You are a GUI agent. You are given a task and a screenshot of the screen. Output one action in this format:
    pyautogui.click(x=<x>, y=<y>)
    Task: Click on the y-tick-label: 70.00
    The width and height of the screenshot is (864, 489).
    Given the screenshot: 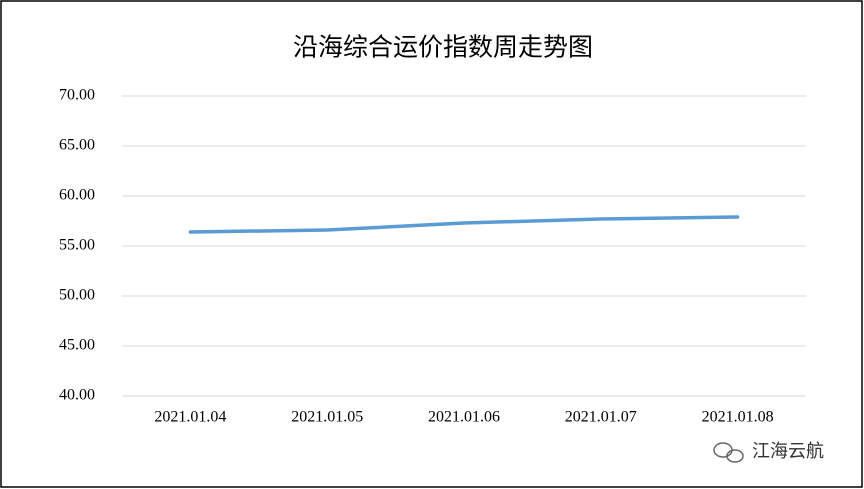 What is the action you would take?
    pyautogui.click(x=77, y=95)
    